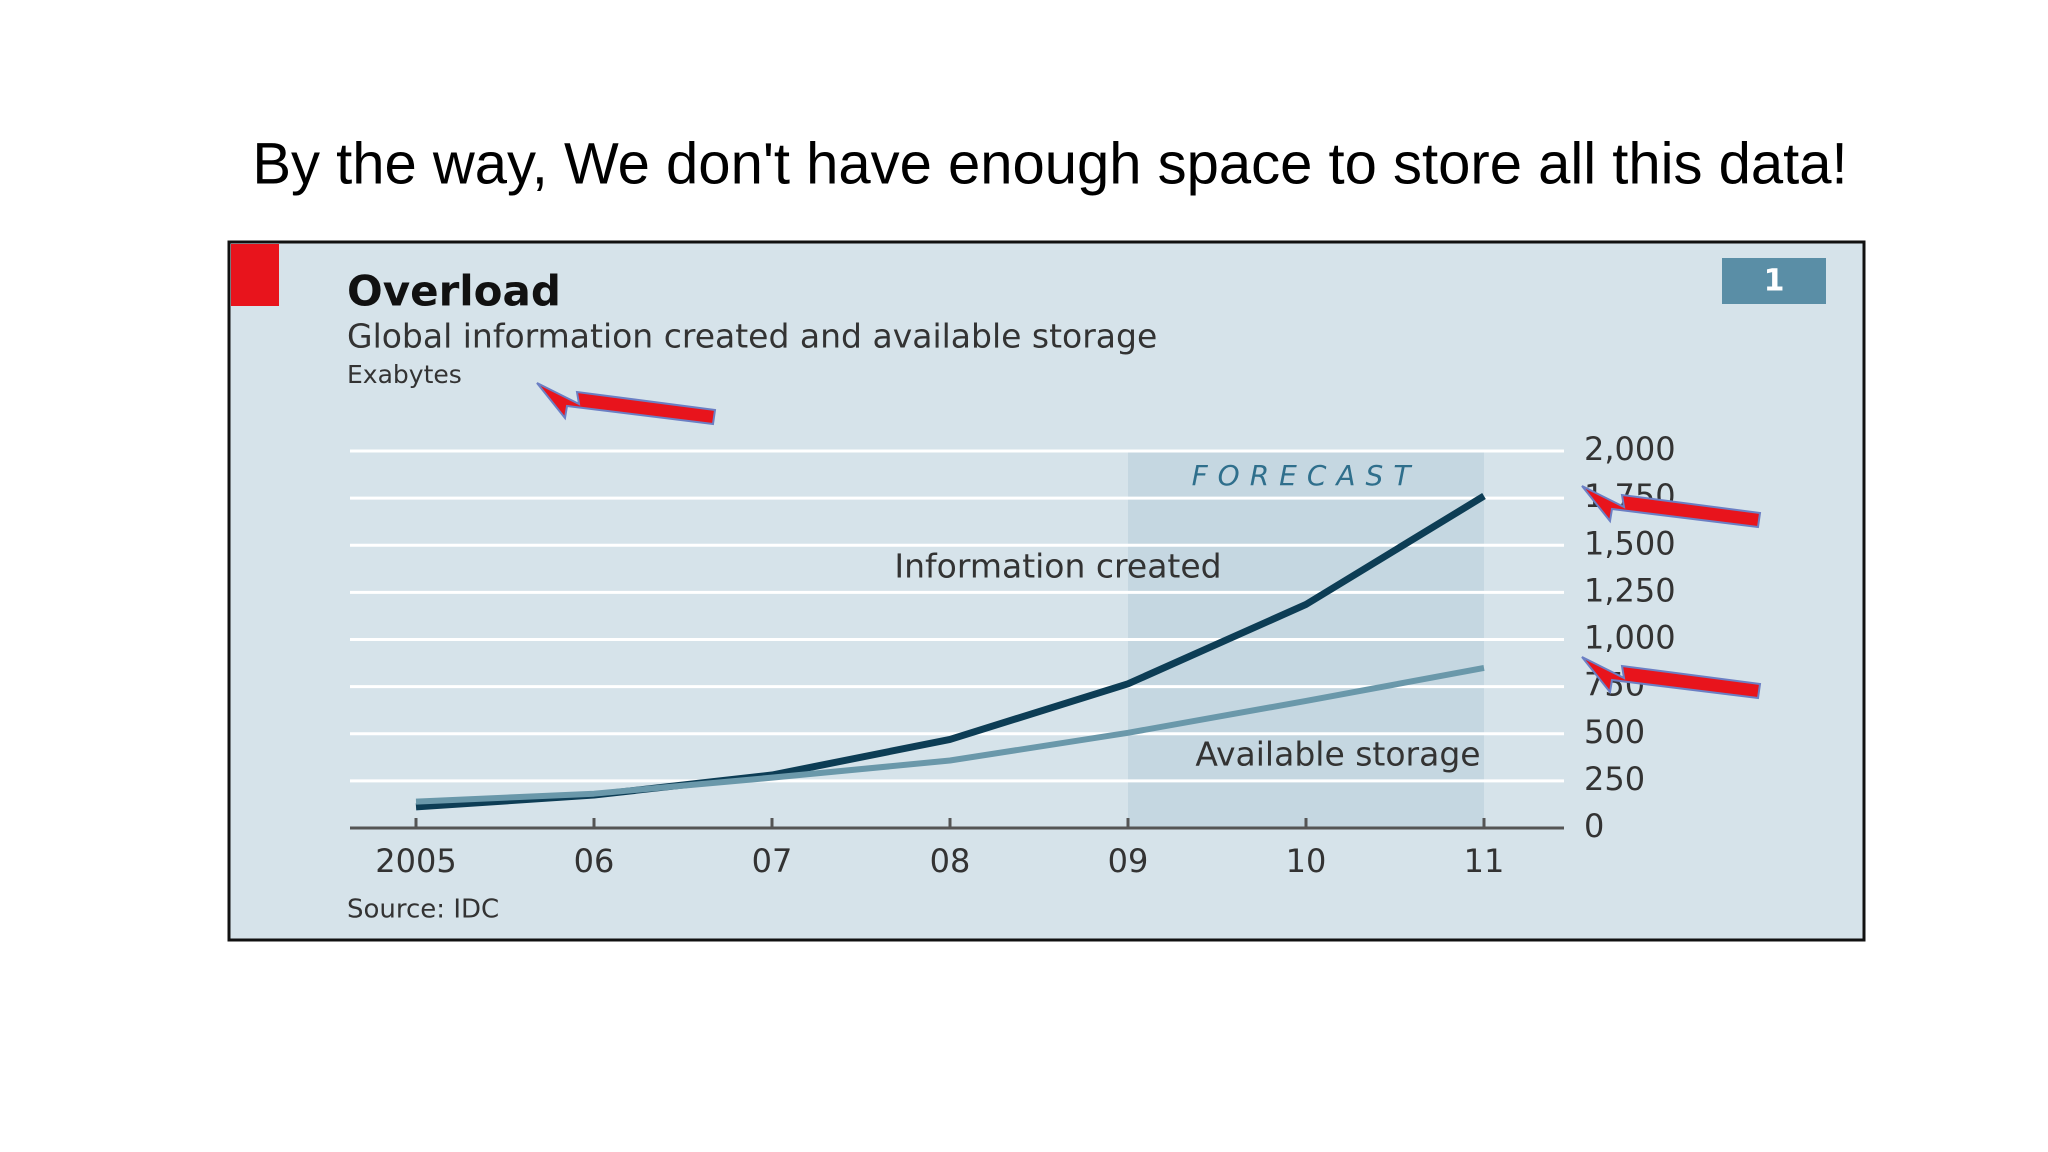 The height and width of the screenshot is (1152, 2048). Describe the element at coordinates (772, 861) in the screenshot. I see `x-tick-label: 07` at that location.